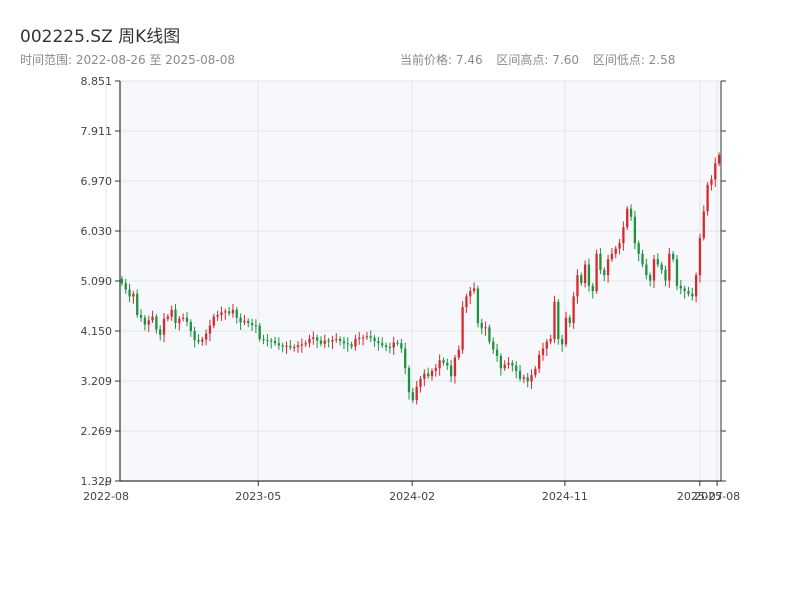 Image resolution: width=800 pixels, height=600 pixels. What do you see at coordinates (717, 496) in the screenshot?
I see `x-tick-label: 2025-08` at bounding box center [717, 496].